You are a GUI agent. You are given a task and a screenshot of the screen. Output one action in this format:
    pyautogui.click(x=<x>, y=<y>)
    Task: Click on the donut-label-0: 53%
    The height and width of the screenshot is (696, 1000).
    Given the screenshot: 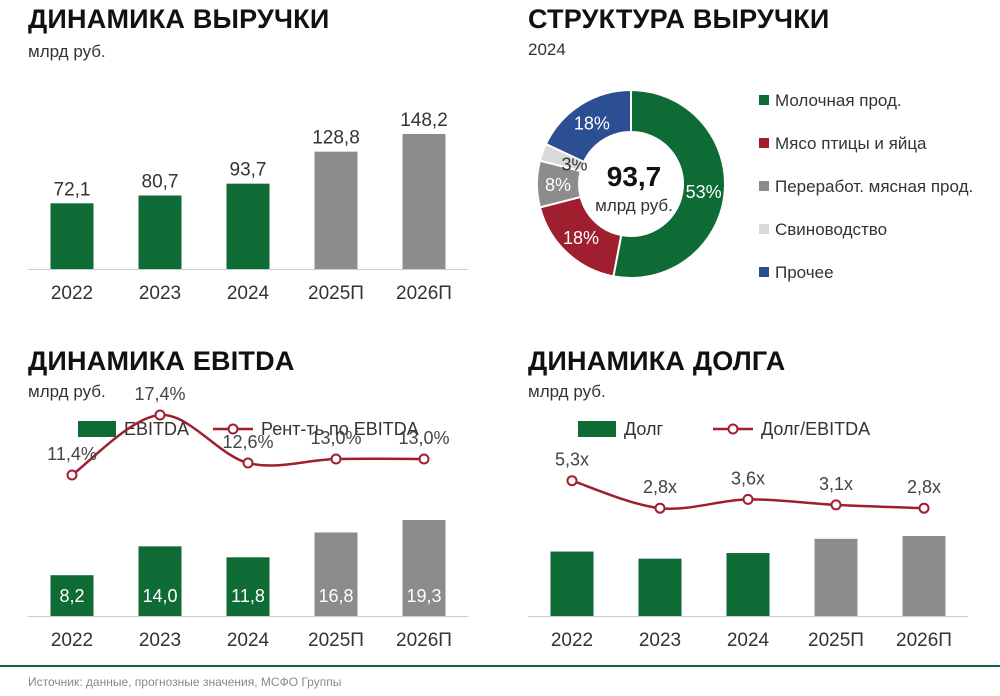 What is the action you would take?
    pyautogui.click(x=704, y=192)
    